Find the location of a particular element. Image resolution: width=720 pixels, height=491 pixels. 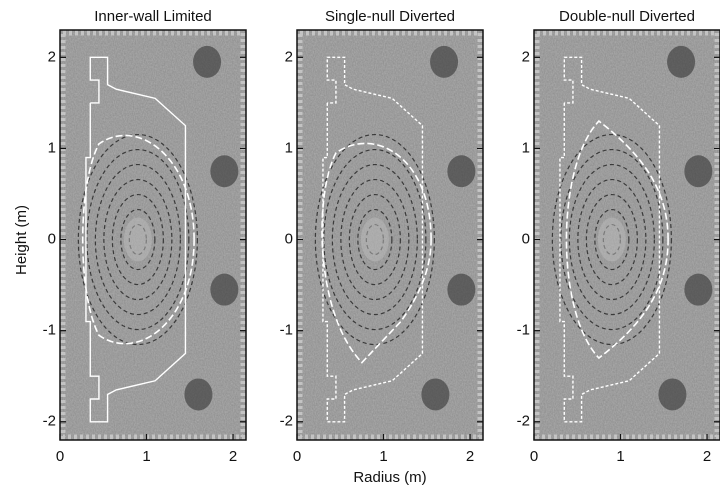

panel-title: Inner-wall Limited is located at coordinates (153, 16).